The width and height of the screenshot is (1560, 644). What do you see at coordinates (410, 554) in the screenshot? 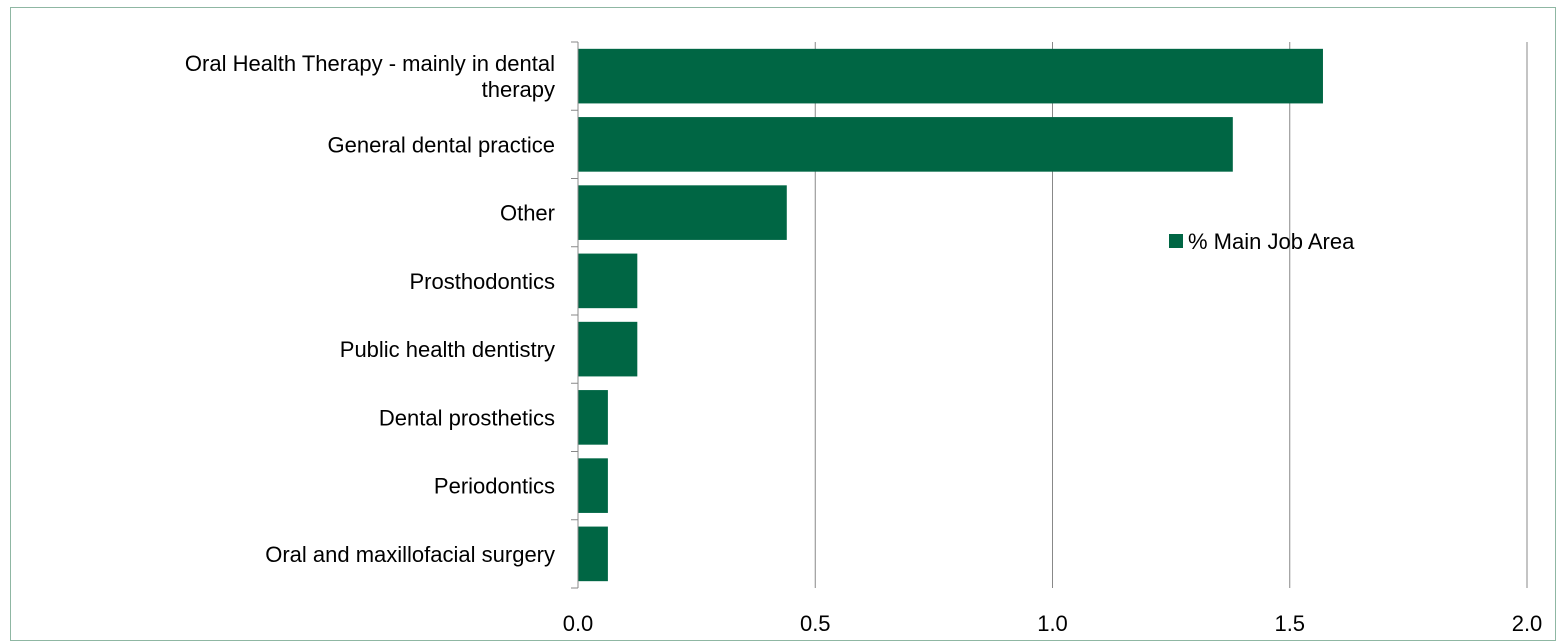
I see `category-label-7-0: Oral and maxillofacial surgery` at bounding box center [410, 554].